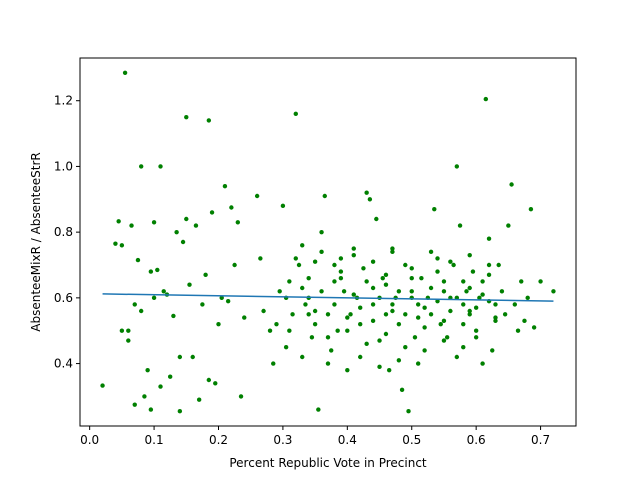 The width and height of the screenshot is (640, 480). I want to click on trend-line-group, so click(328, 297).